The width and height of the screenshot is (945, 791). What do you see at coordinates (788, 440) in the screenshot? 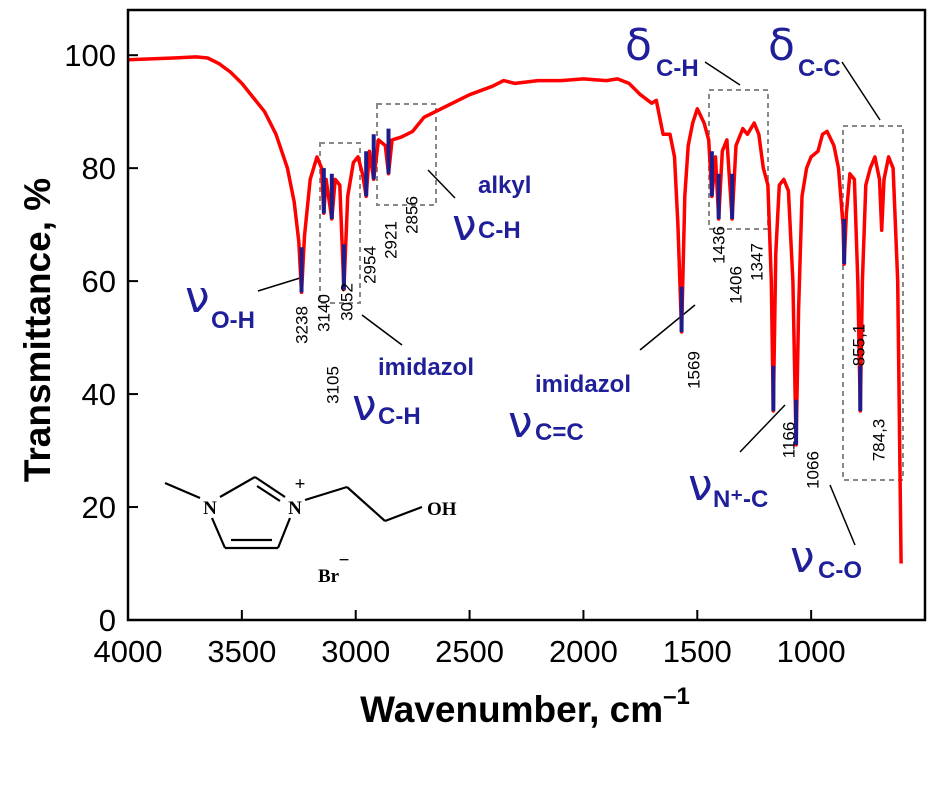
I see `peak-label: 1166` at bounding box center [788, 440].